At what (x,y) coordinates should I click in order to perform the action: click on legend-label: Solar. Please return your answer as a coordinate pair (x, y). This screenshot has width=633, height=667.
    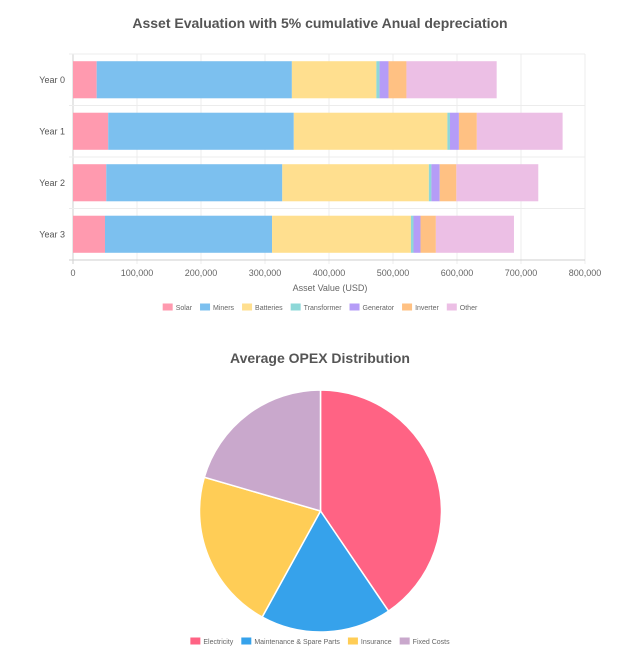
    Looking at the image, I should click on (184, 308).